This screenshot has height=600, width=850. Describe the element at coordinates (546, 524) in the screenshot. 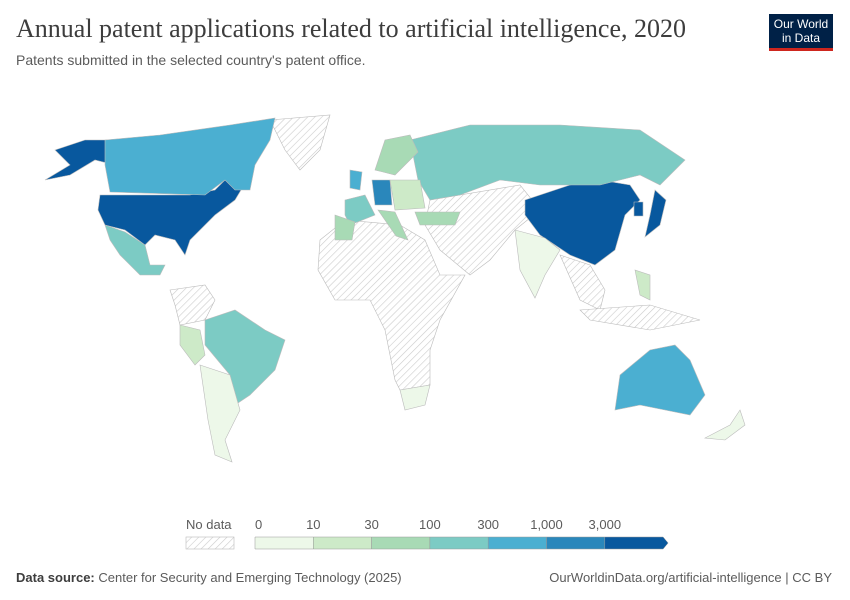

I see `legend-tick-label: 1,000` at that location.